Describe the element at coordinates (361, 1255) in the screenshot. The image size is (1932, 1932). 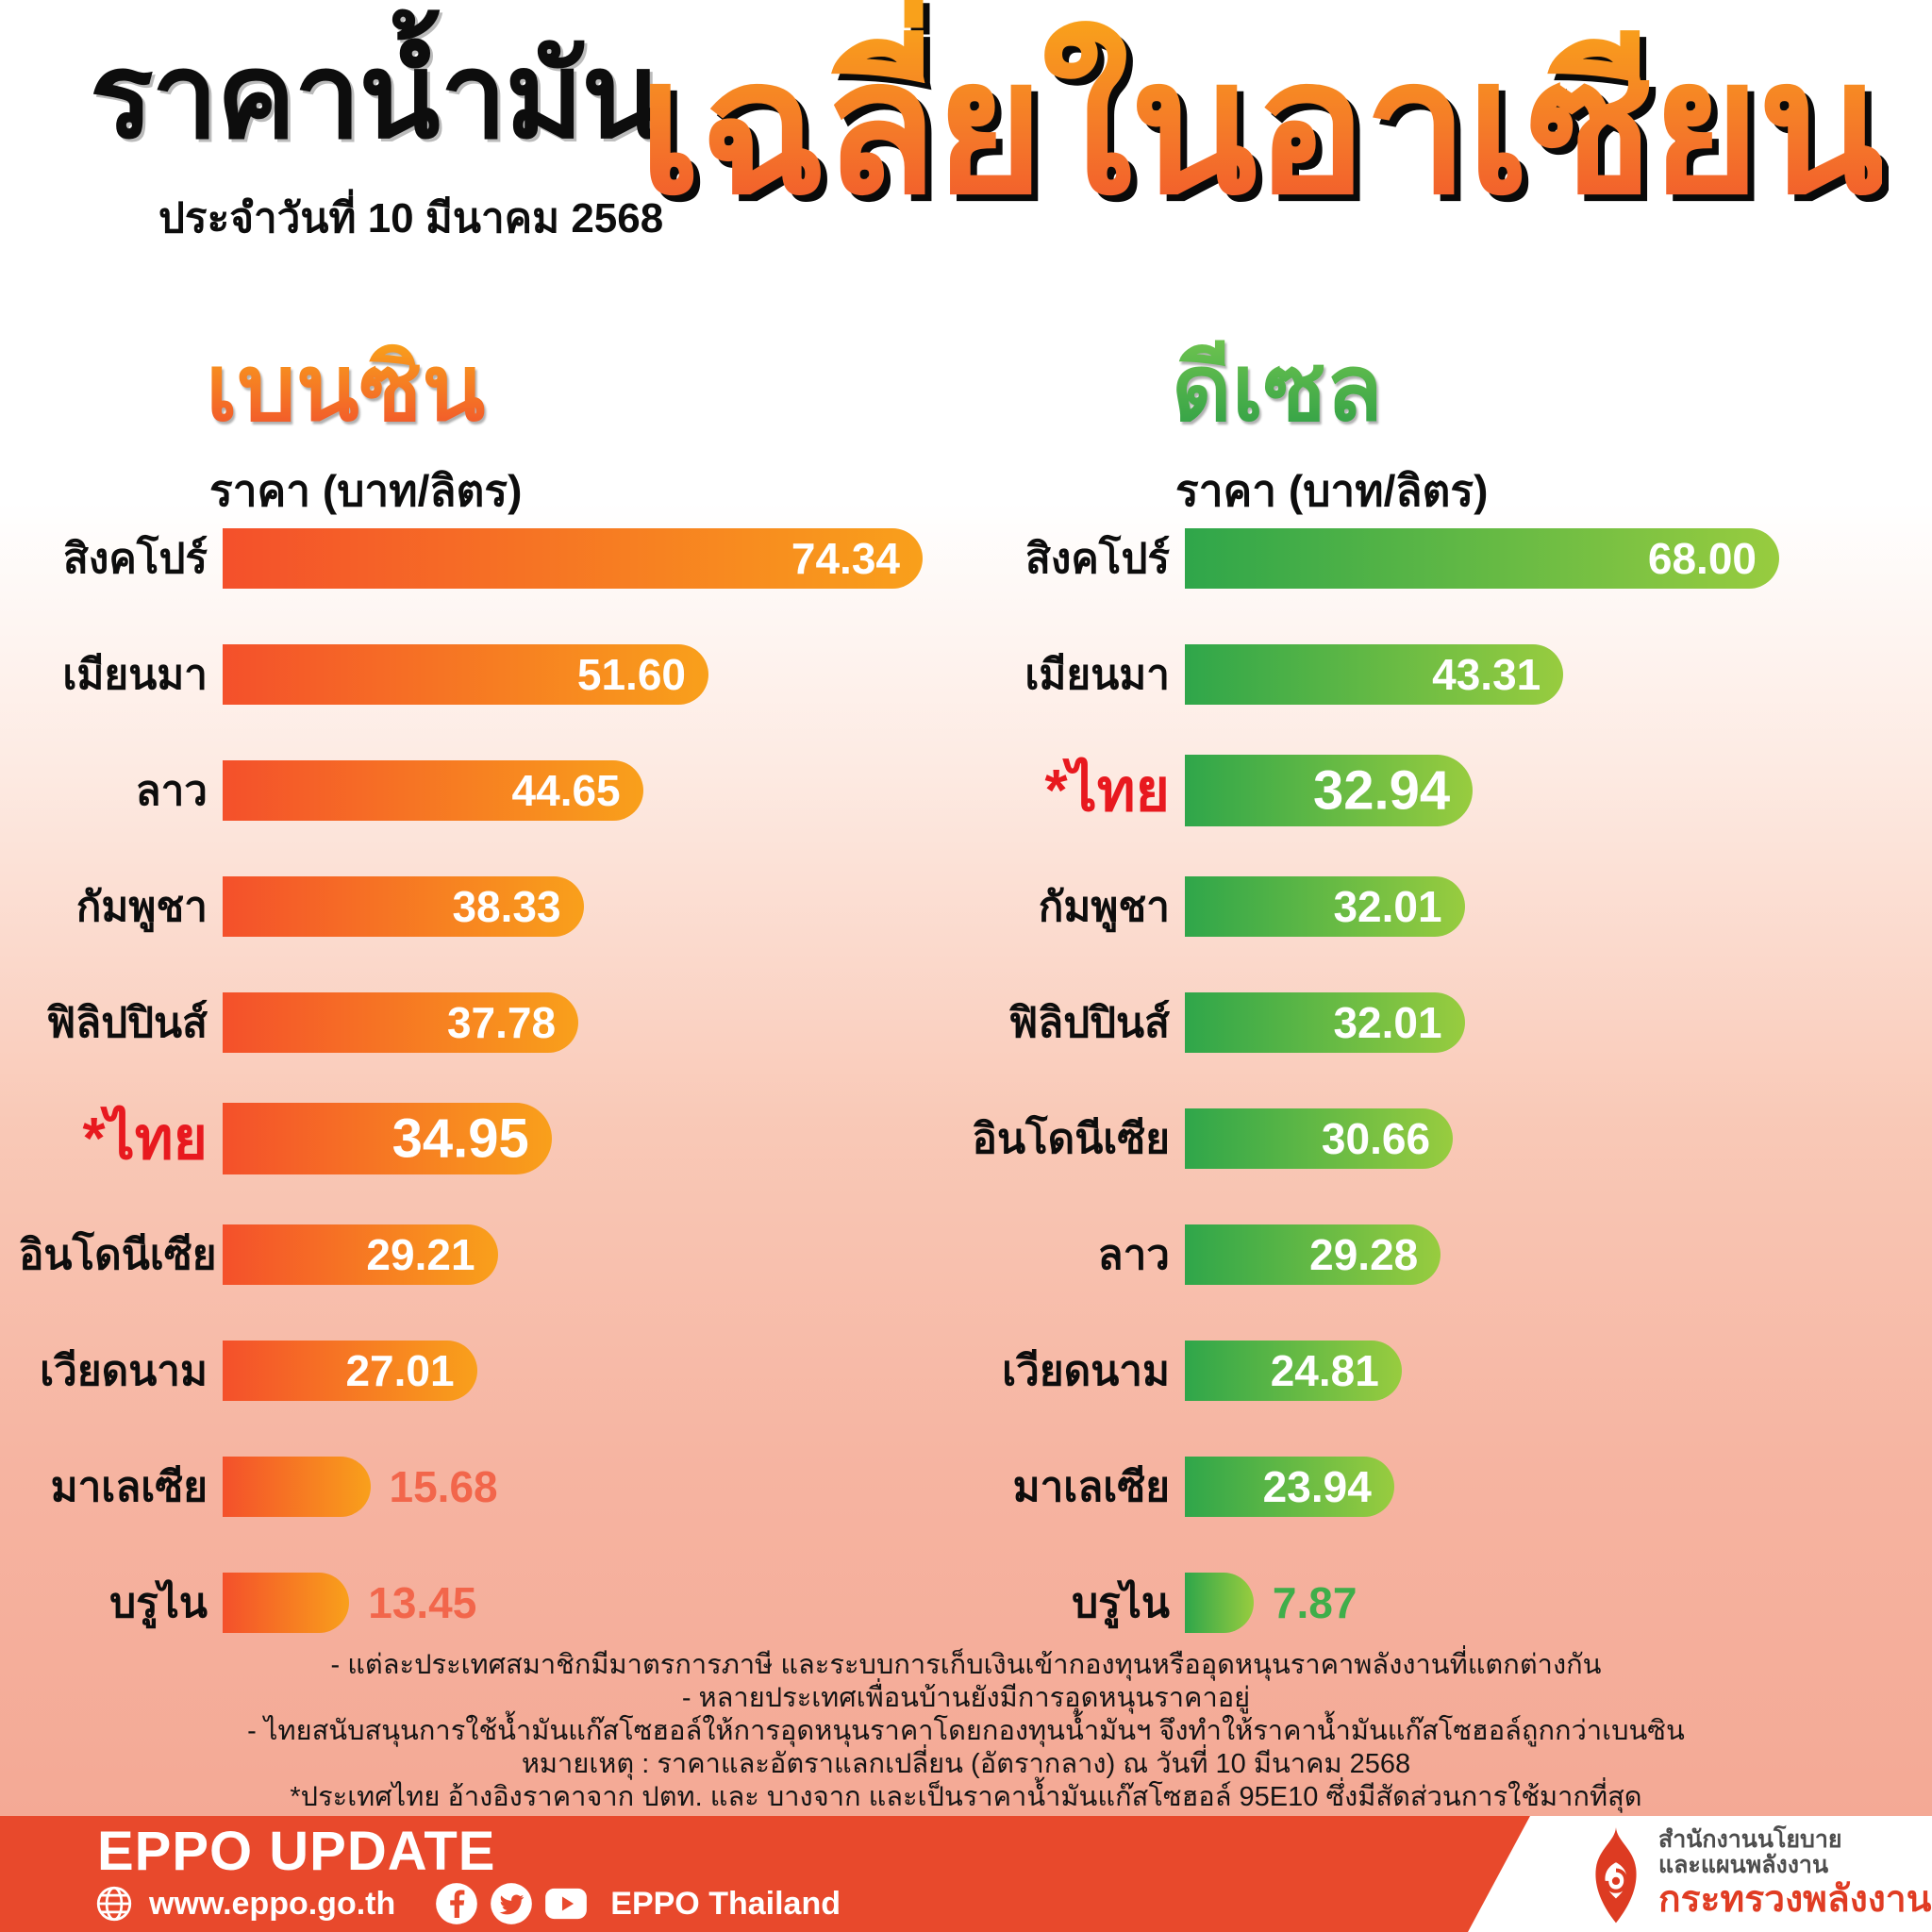
I see `value-bar: 29.21` at that location.